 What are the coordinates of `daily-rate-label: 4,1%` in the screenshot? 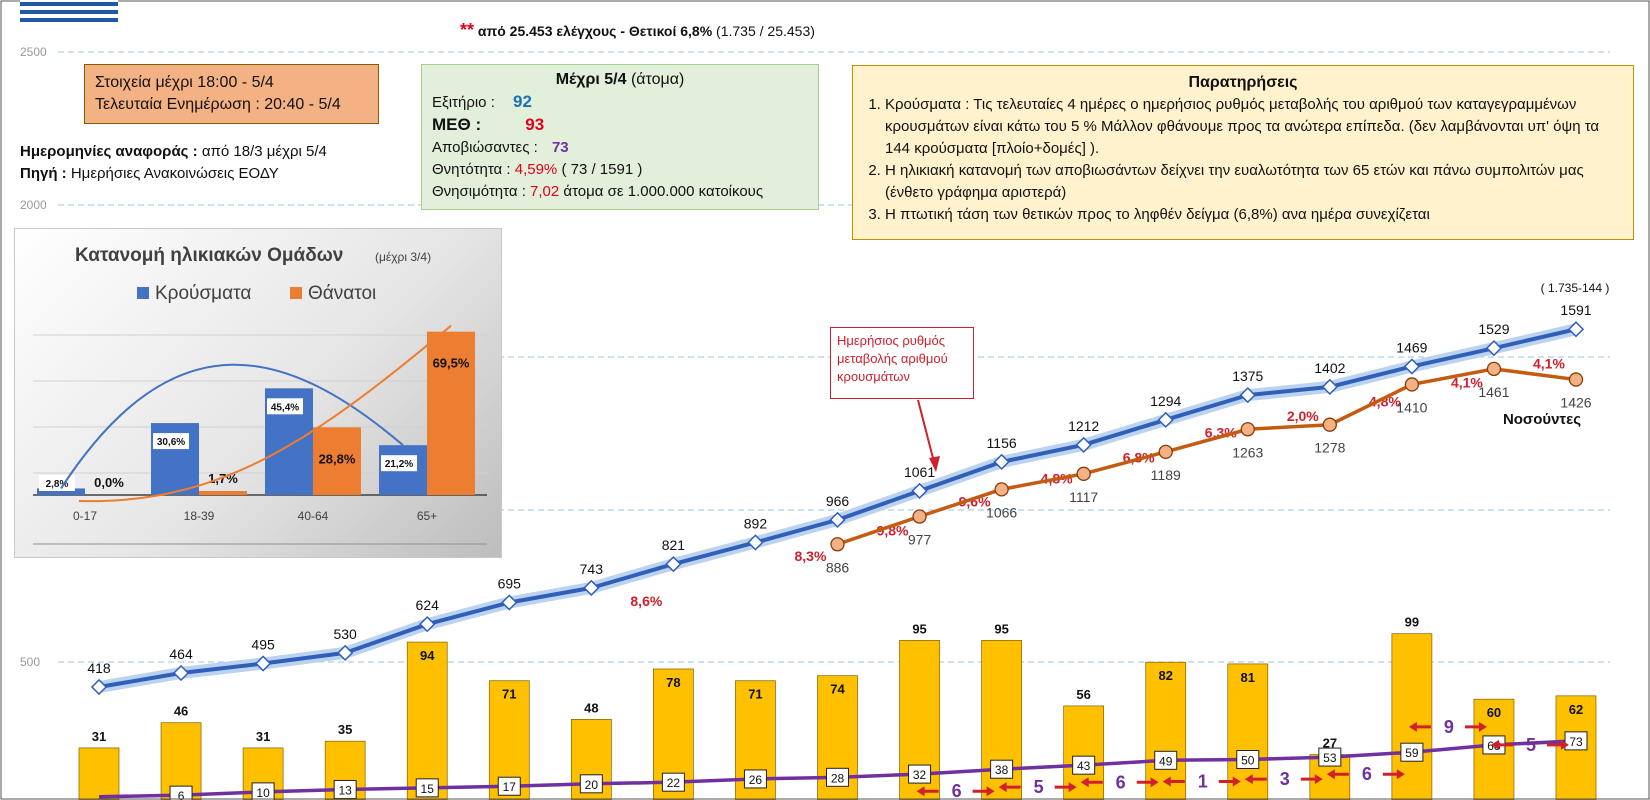 It's located at (1467, 382).